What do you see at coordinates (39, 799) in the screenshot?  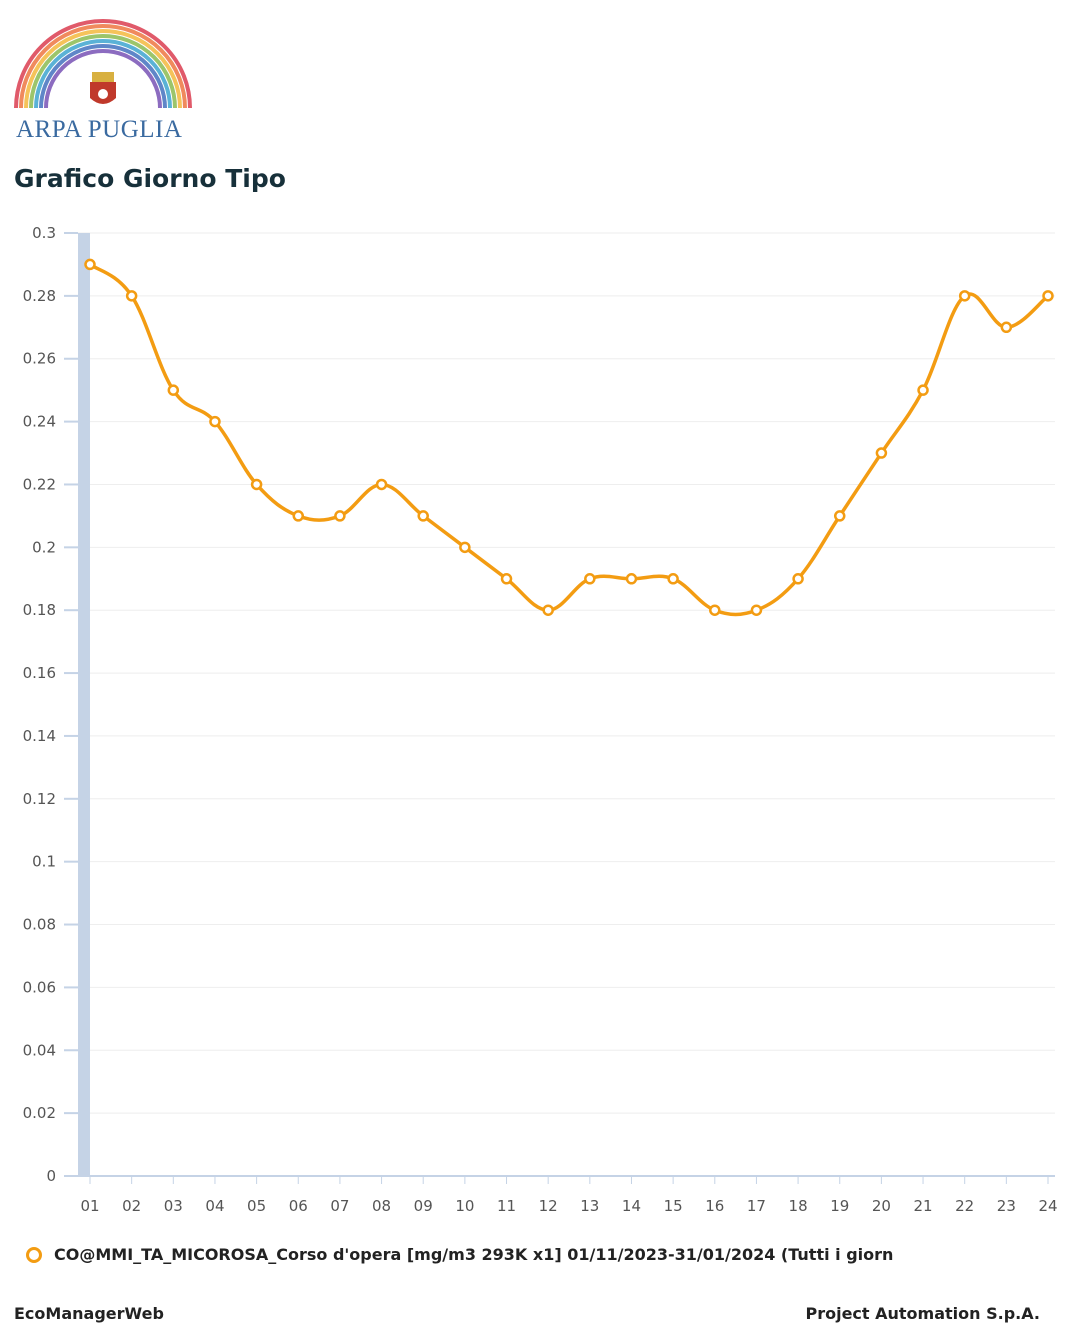 I see `y-tick-label: 0.12` at bounding box center [39, 799].